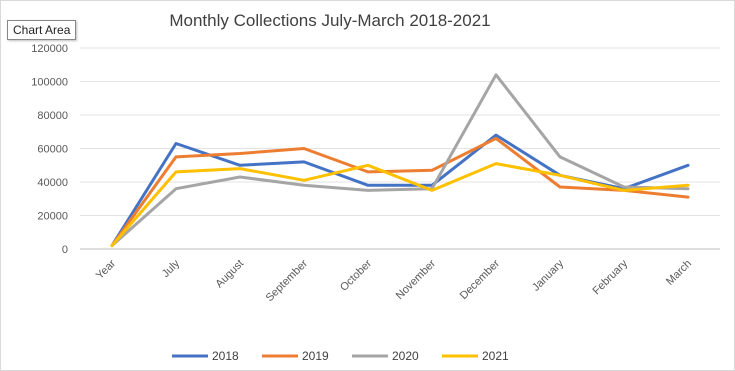 This screenshot has width=735, height=371. I want to click on x-tick-label: September, so click(287, 280).